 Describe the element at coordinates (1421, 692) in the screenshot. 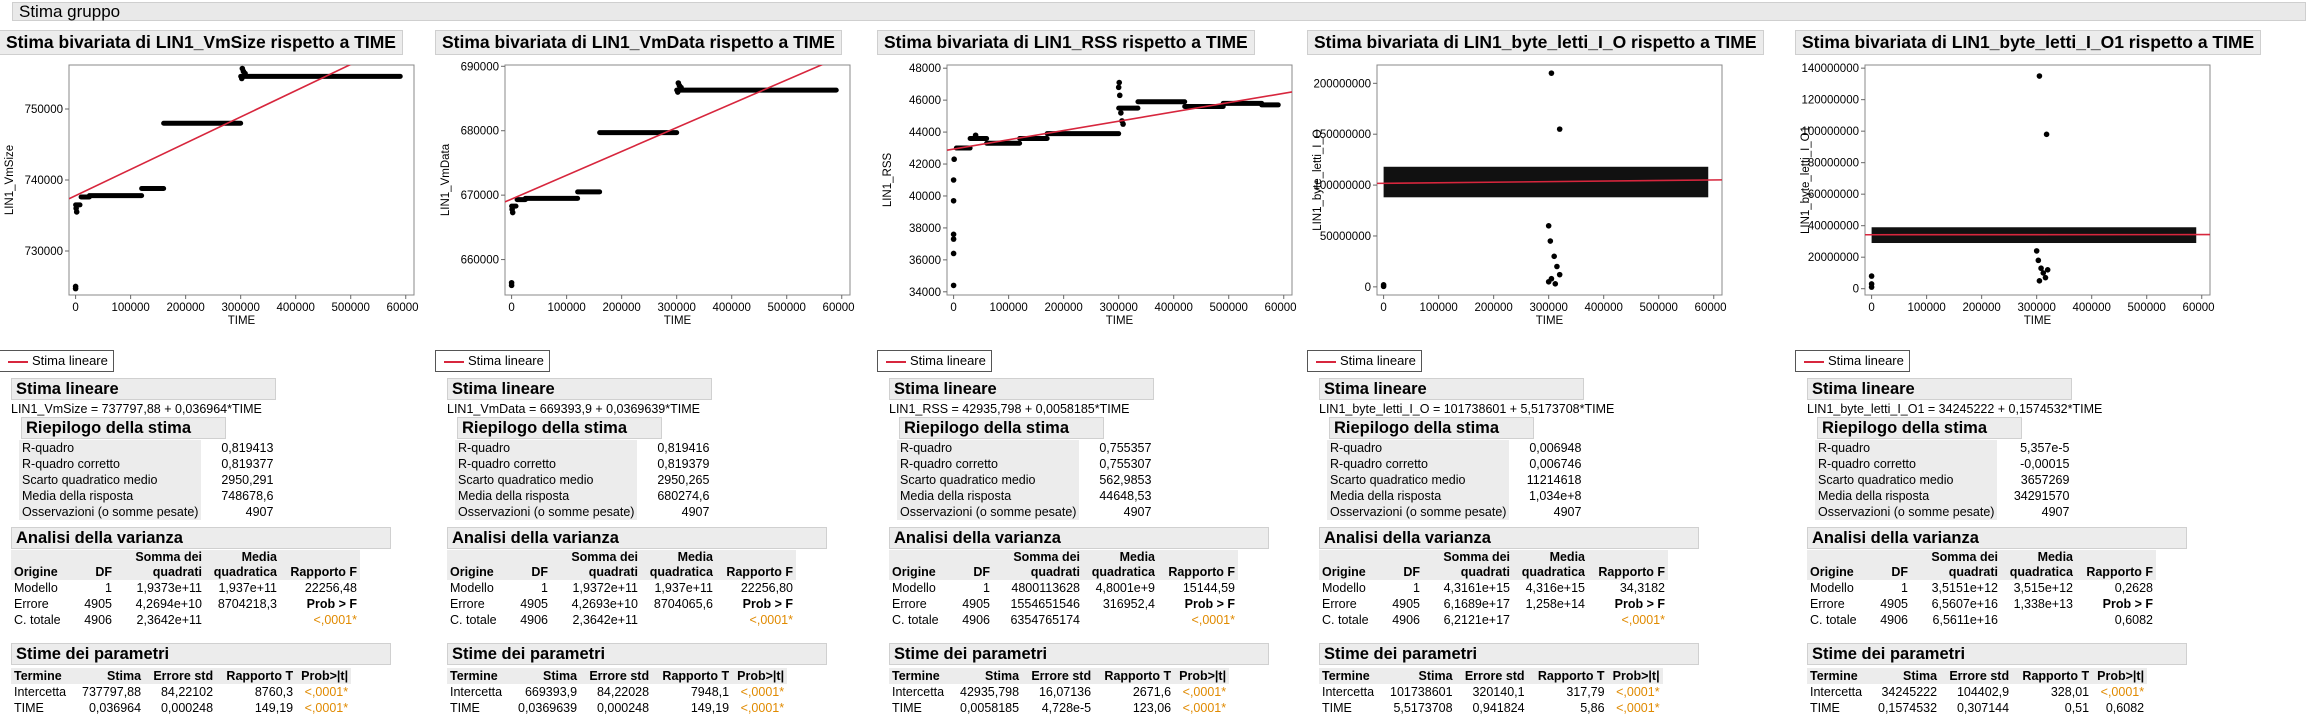

I see `params-cell: 101738601` at that location.